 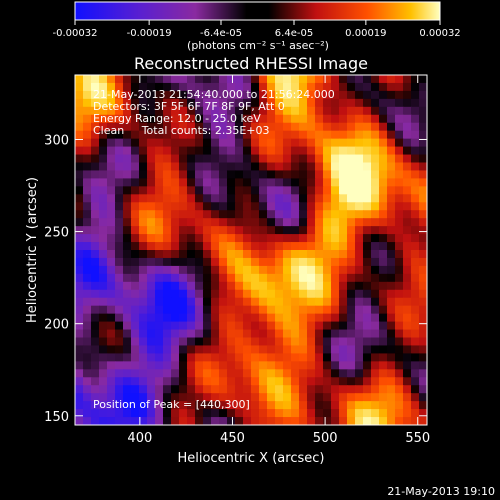 What do you see at coordinates (177, 118) in the screenshot?
I see `annotation-energy: Energy Range: 12.0 - 25.0 keV` at bounding box center [177, 118].